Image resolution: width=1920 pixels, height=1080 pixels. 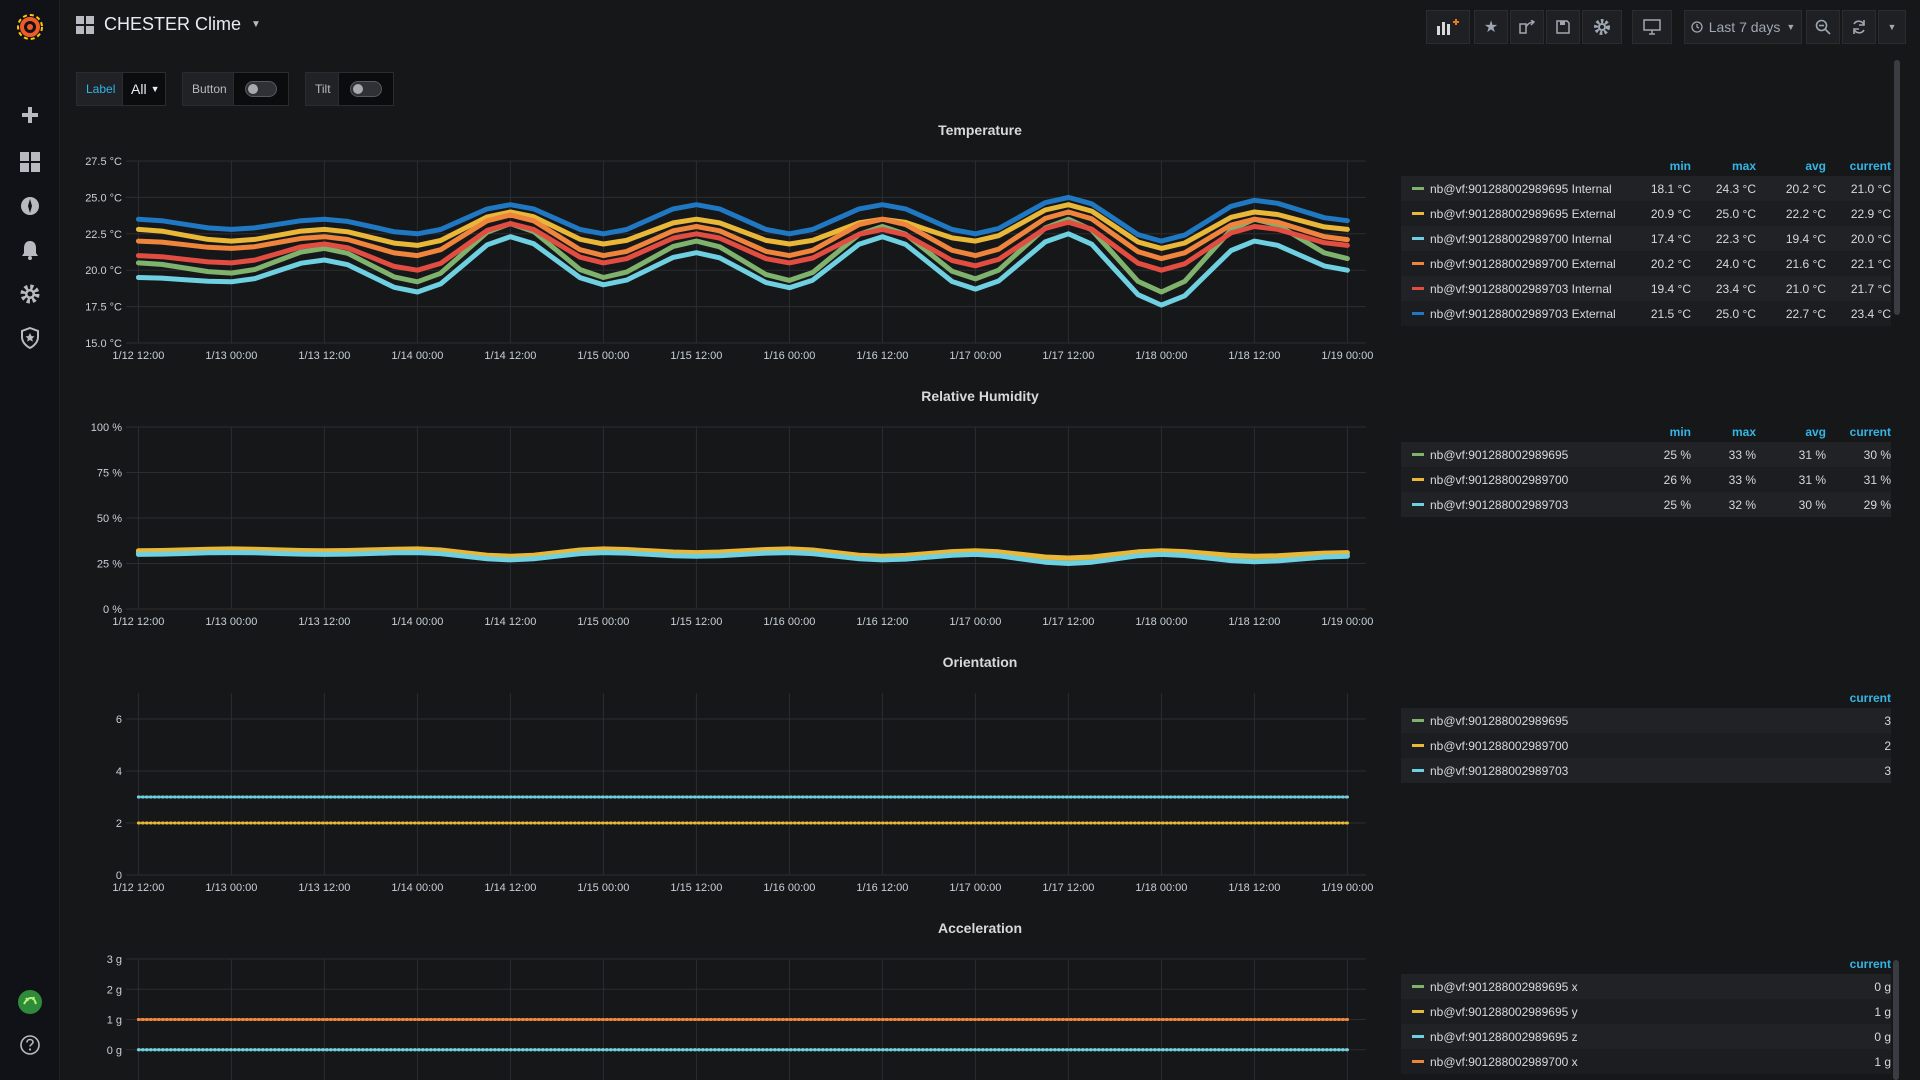 I want to click on series-name: nb@vf:901288002989703 External, so click(x=1523, y=314).